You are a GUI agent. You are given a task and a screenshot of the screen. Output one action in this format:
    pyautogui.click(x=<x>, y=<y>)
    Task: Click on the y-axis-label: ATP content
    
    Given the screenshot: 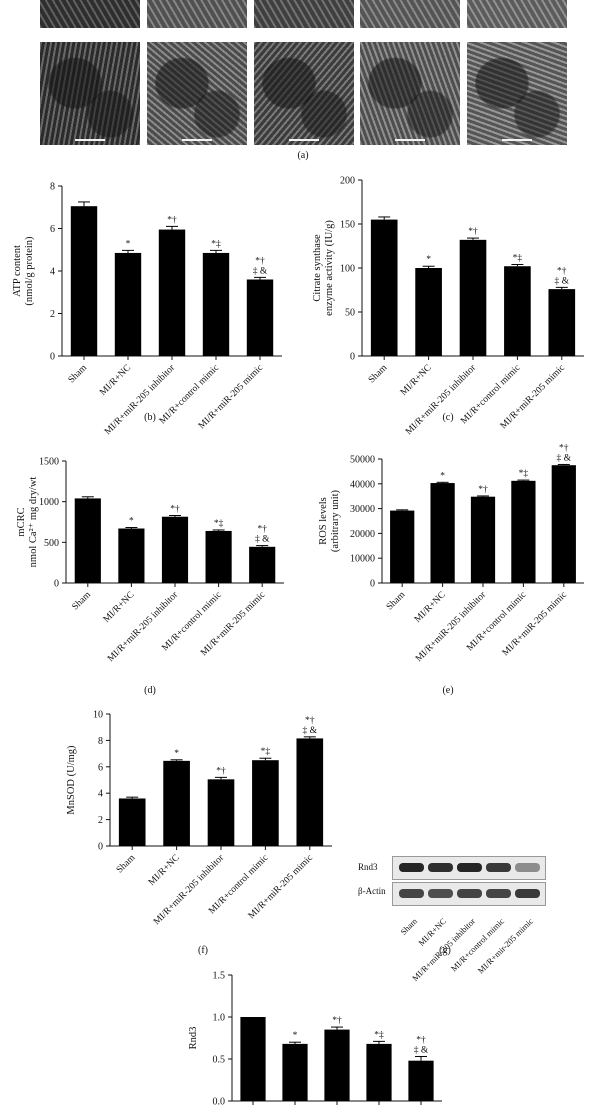 What is the action you would take?
    pyautogui.click(x=17, y=271)
    